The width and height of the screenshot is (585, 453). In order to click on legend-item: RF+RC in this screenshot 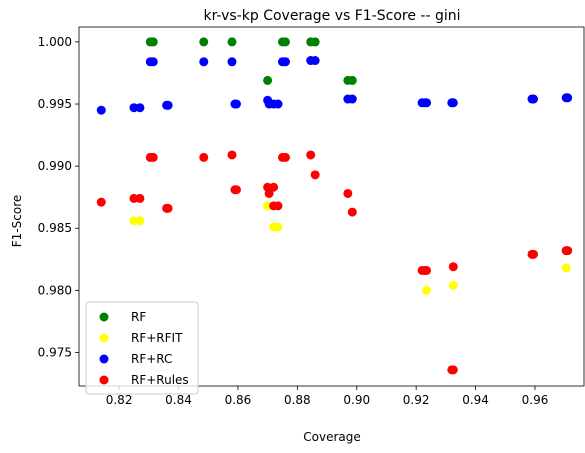, I will do `click(135, 359)`.